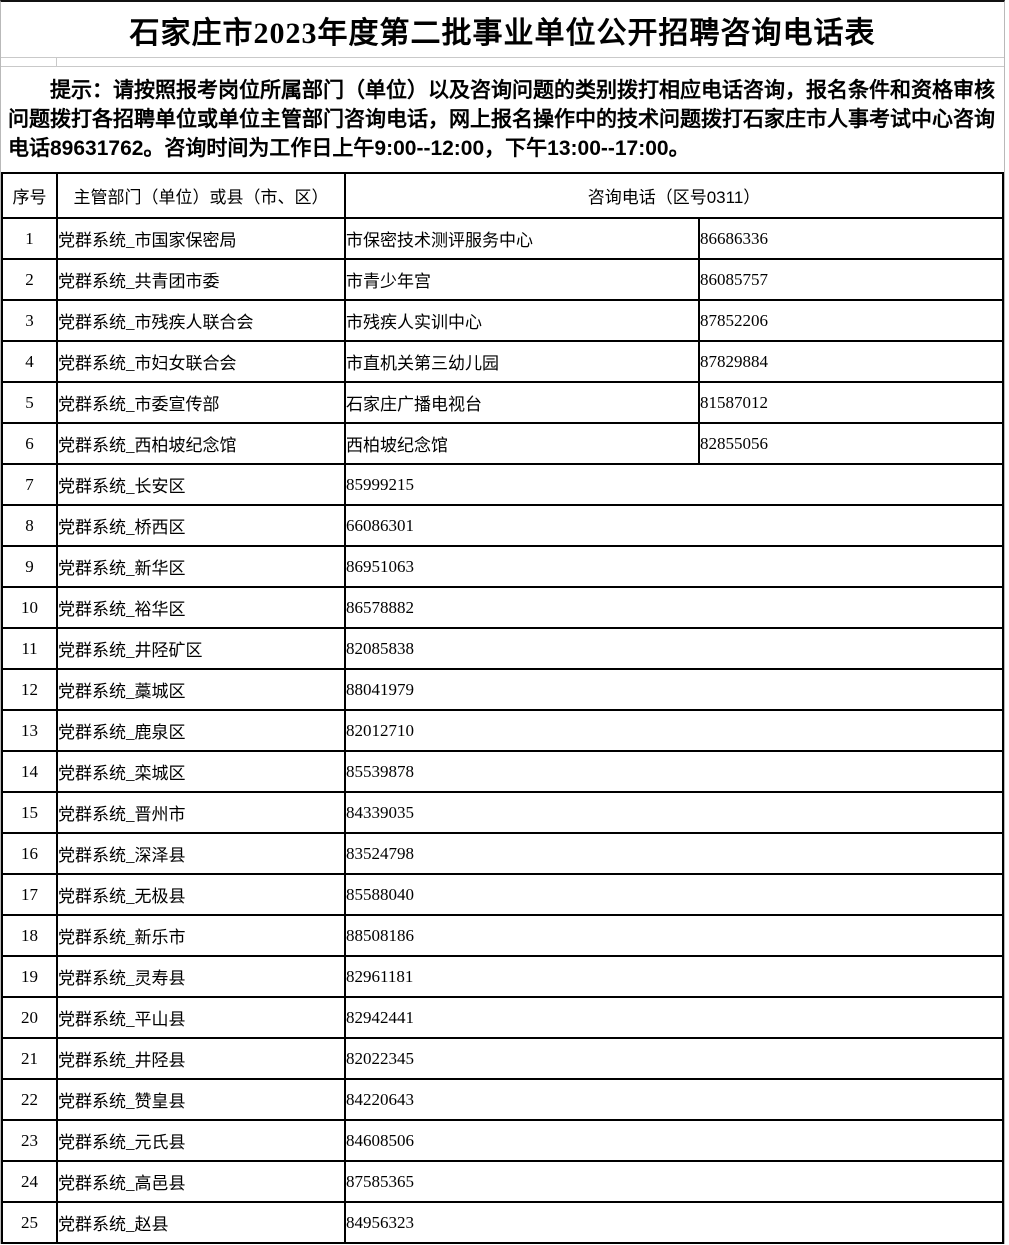 The width and height of the screenshot is (1009, 1245). I want to click on row-index-cell: 13, so click(29, 730).